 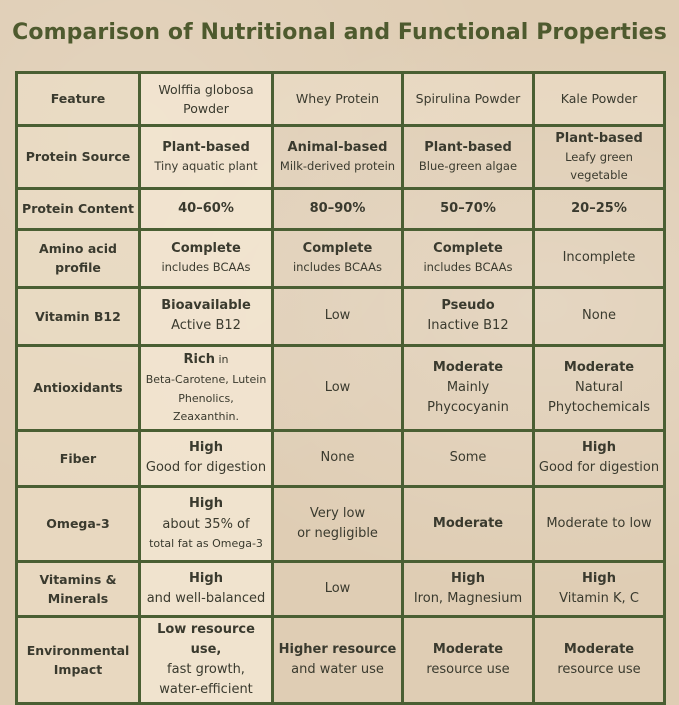 What do you see at coordinates (337, 513) in the screenshot?
I see `cell-line2: Very low` at bounding box center [337, 513].